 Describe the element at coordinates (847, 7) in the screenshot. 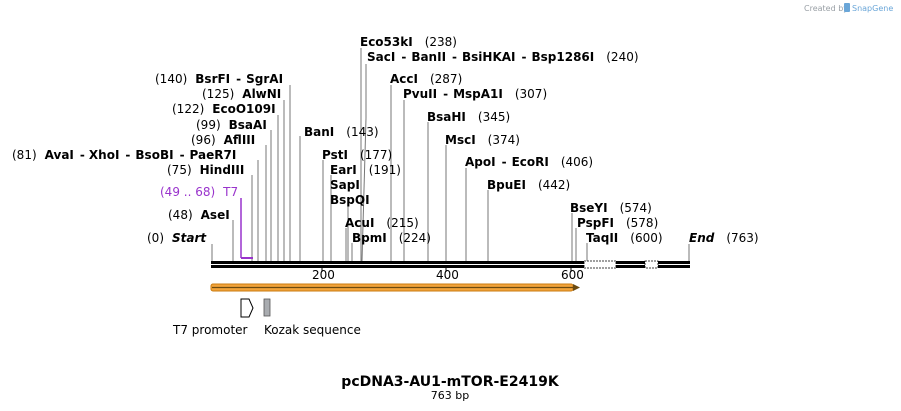

I see `snapgene-logo-icon` at that location.